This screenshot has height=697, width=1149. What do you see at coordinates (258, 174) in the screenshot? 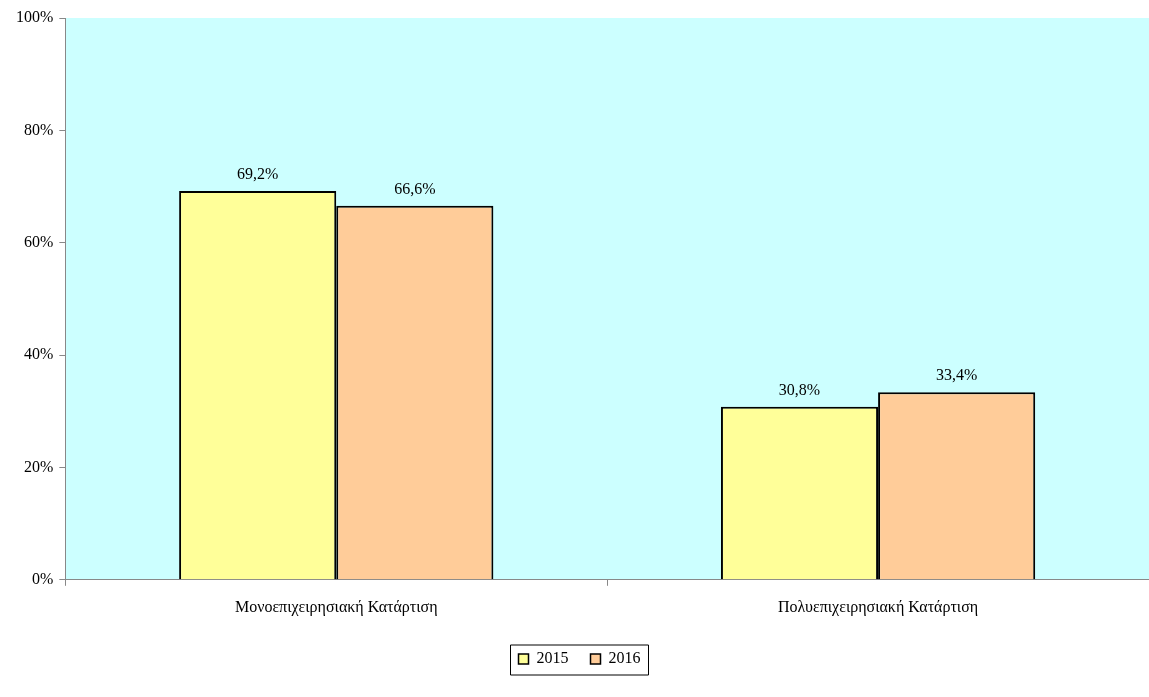
I see `data-label: 69,2%` at bounding box center [258, 174].